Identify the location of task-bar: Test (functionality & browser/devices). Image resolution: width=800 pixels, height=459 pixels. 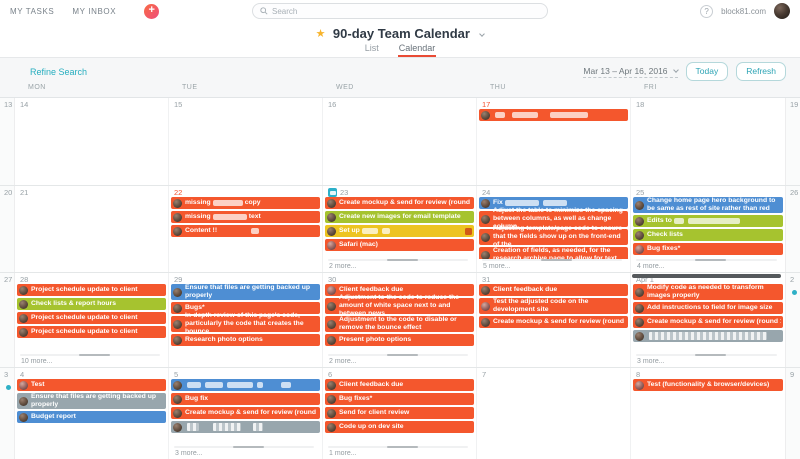
(708, 385).